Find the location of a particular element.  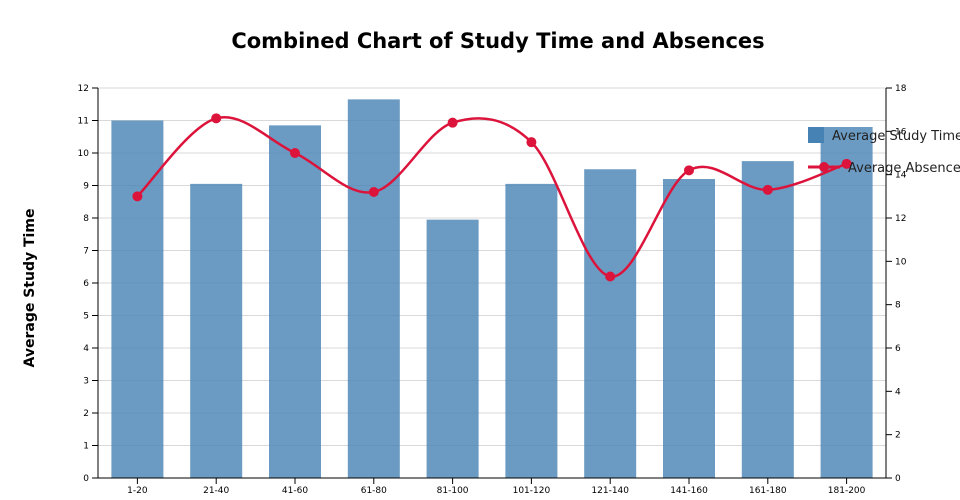

right-tick-label: 8 is located at coordinates (898, 306).